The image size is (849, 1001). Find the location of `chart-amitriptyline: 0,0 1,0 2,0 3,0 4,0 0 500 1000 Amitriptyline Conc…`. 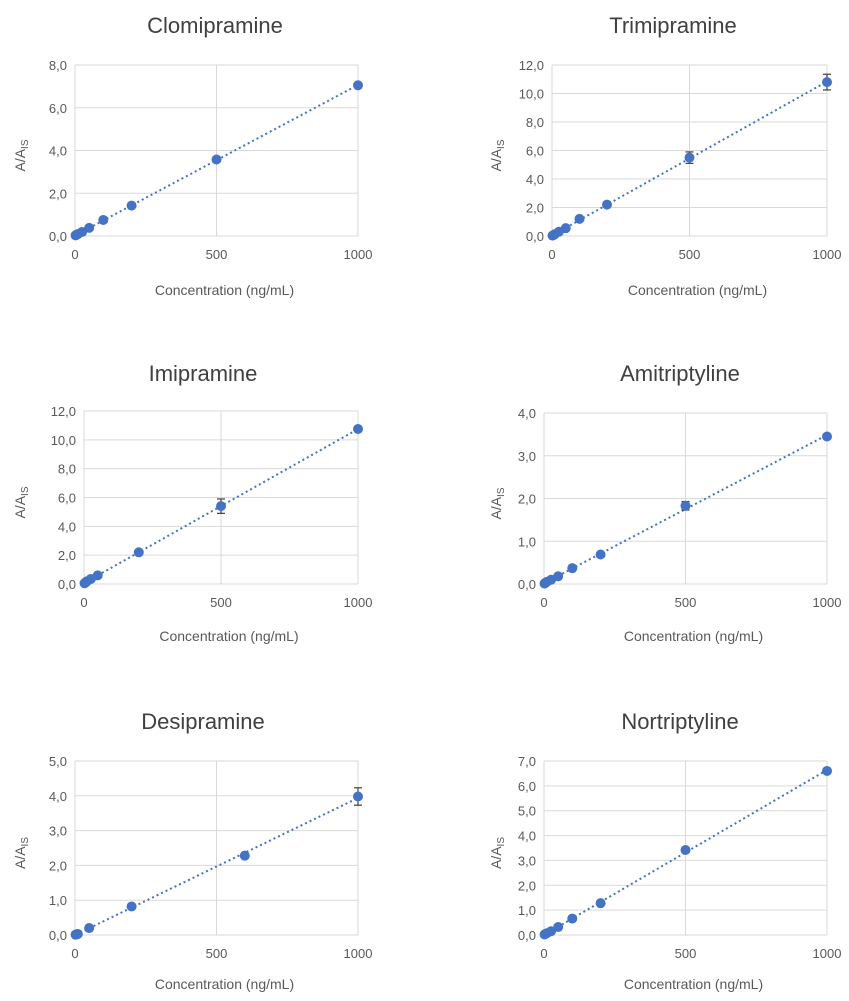

chart-amitriptyline: 0,0 1,0 2,0 3,0 4,0 0 500 1000 Amitriptyline Conc… is located at coordinates (664, 502).